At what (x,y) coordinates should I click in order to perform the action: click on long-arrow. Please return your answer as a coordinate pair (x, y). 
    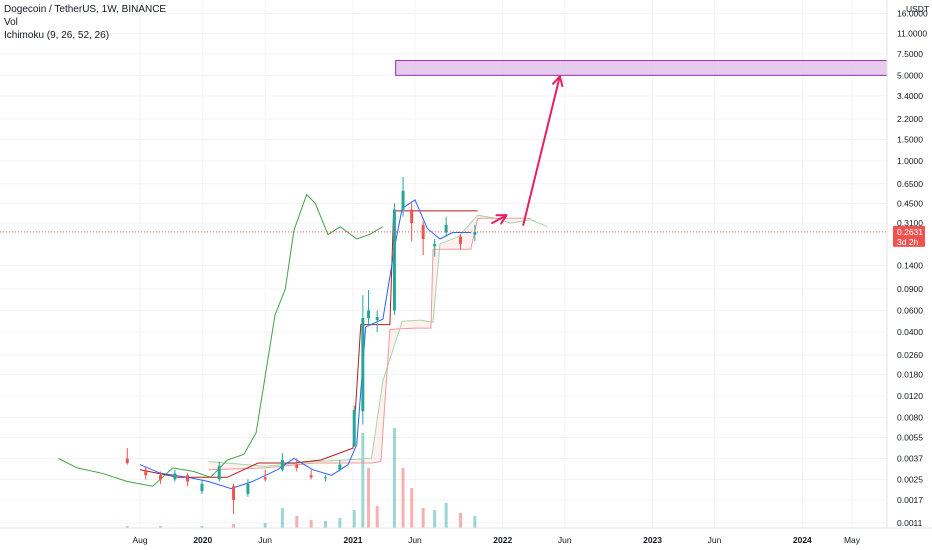
    Looking at the image, I should click on (543, 150).